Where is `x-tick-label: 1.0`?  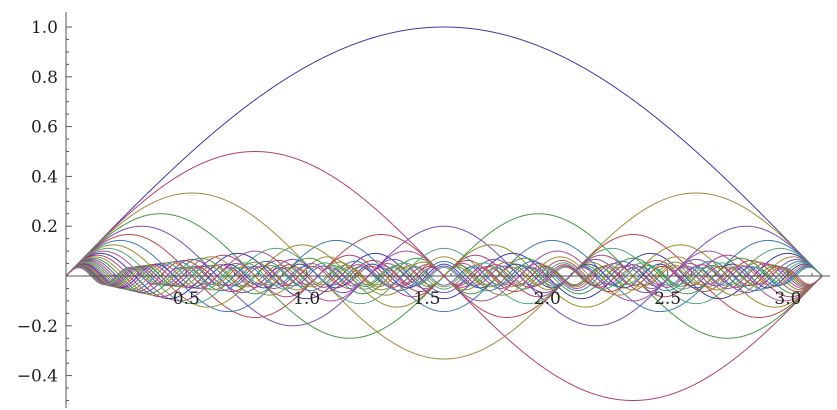 x-tick-label: 1.0 is located at coordinates (306, 299).